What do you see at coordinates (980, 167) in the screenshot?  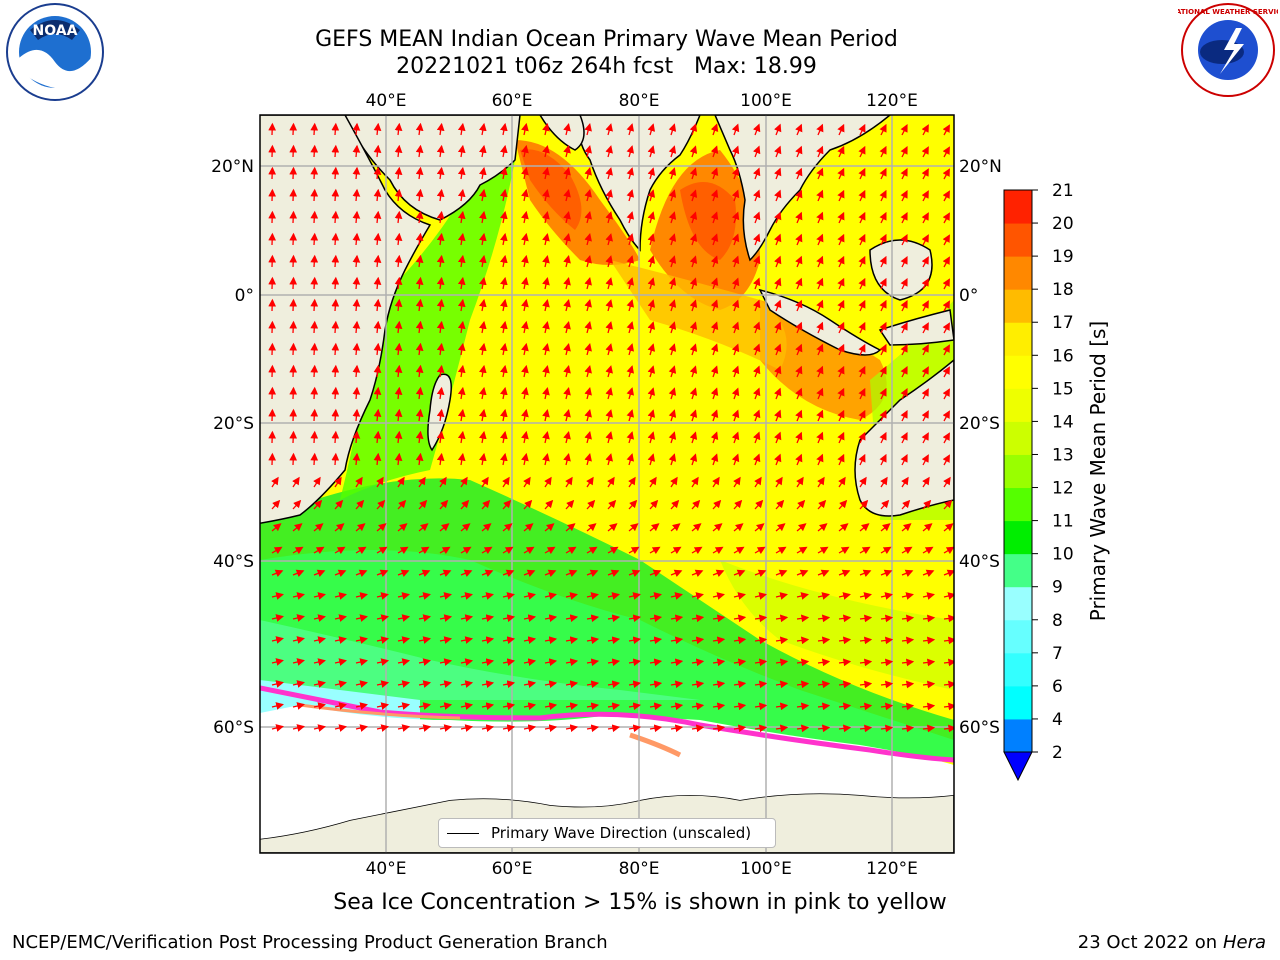 I see `lat-label: 20°N` at bounding box center [980, 167].